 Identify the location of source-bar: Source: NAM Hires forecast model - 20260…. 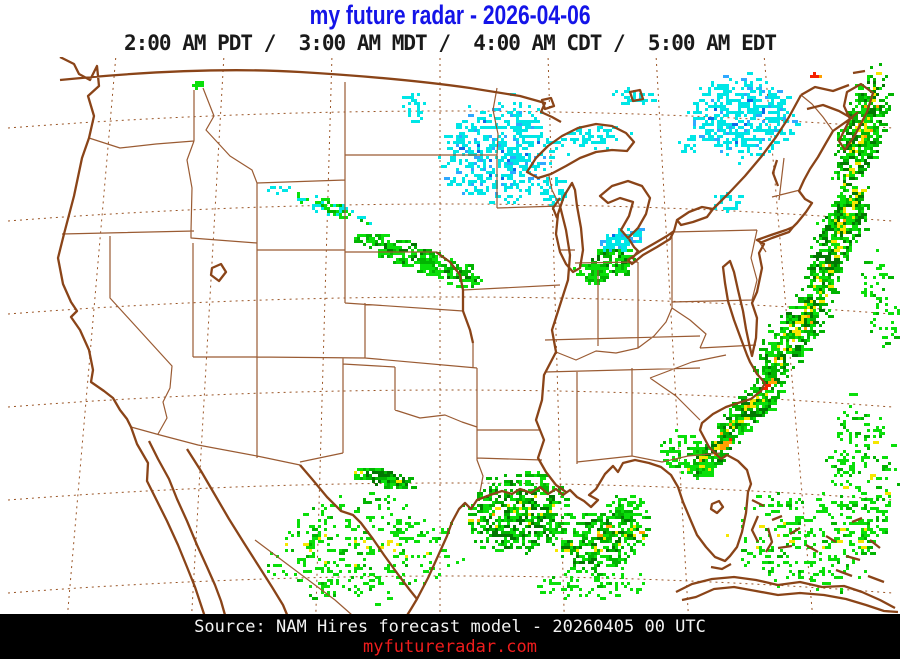
(450, 636).